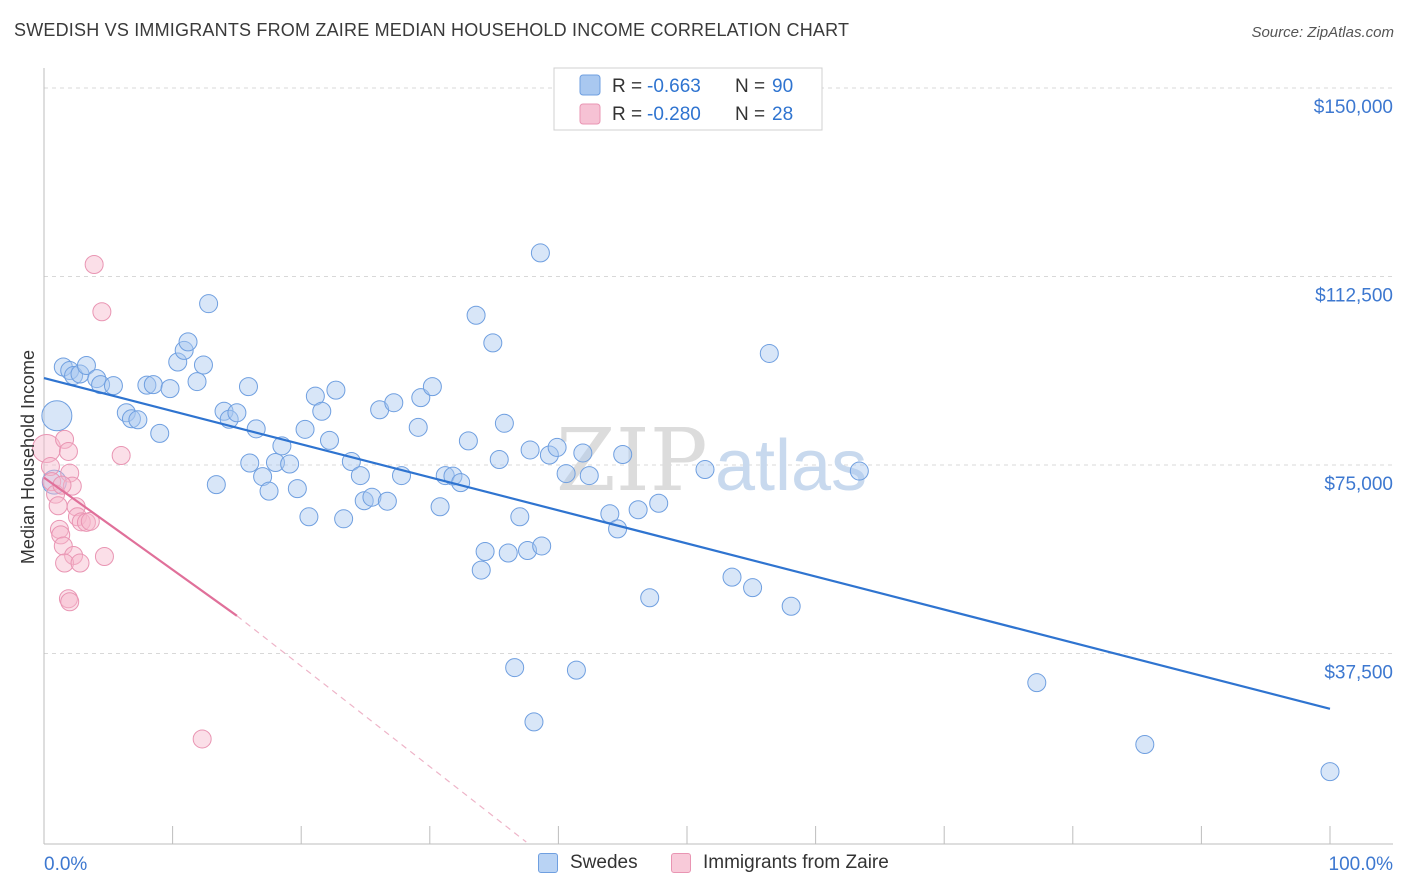  Describe the element at coordinates (590, 114) in the screenshot. I see `legend-swatch-pink` at that location.